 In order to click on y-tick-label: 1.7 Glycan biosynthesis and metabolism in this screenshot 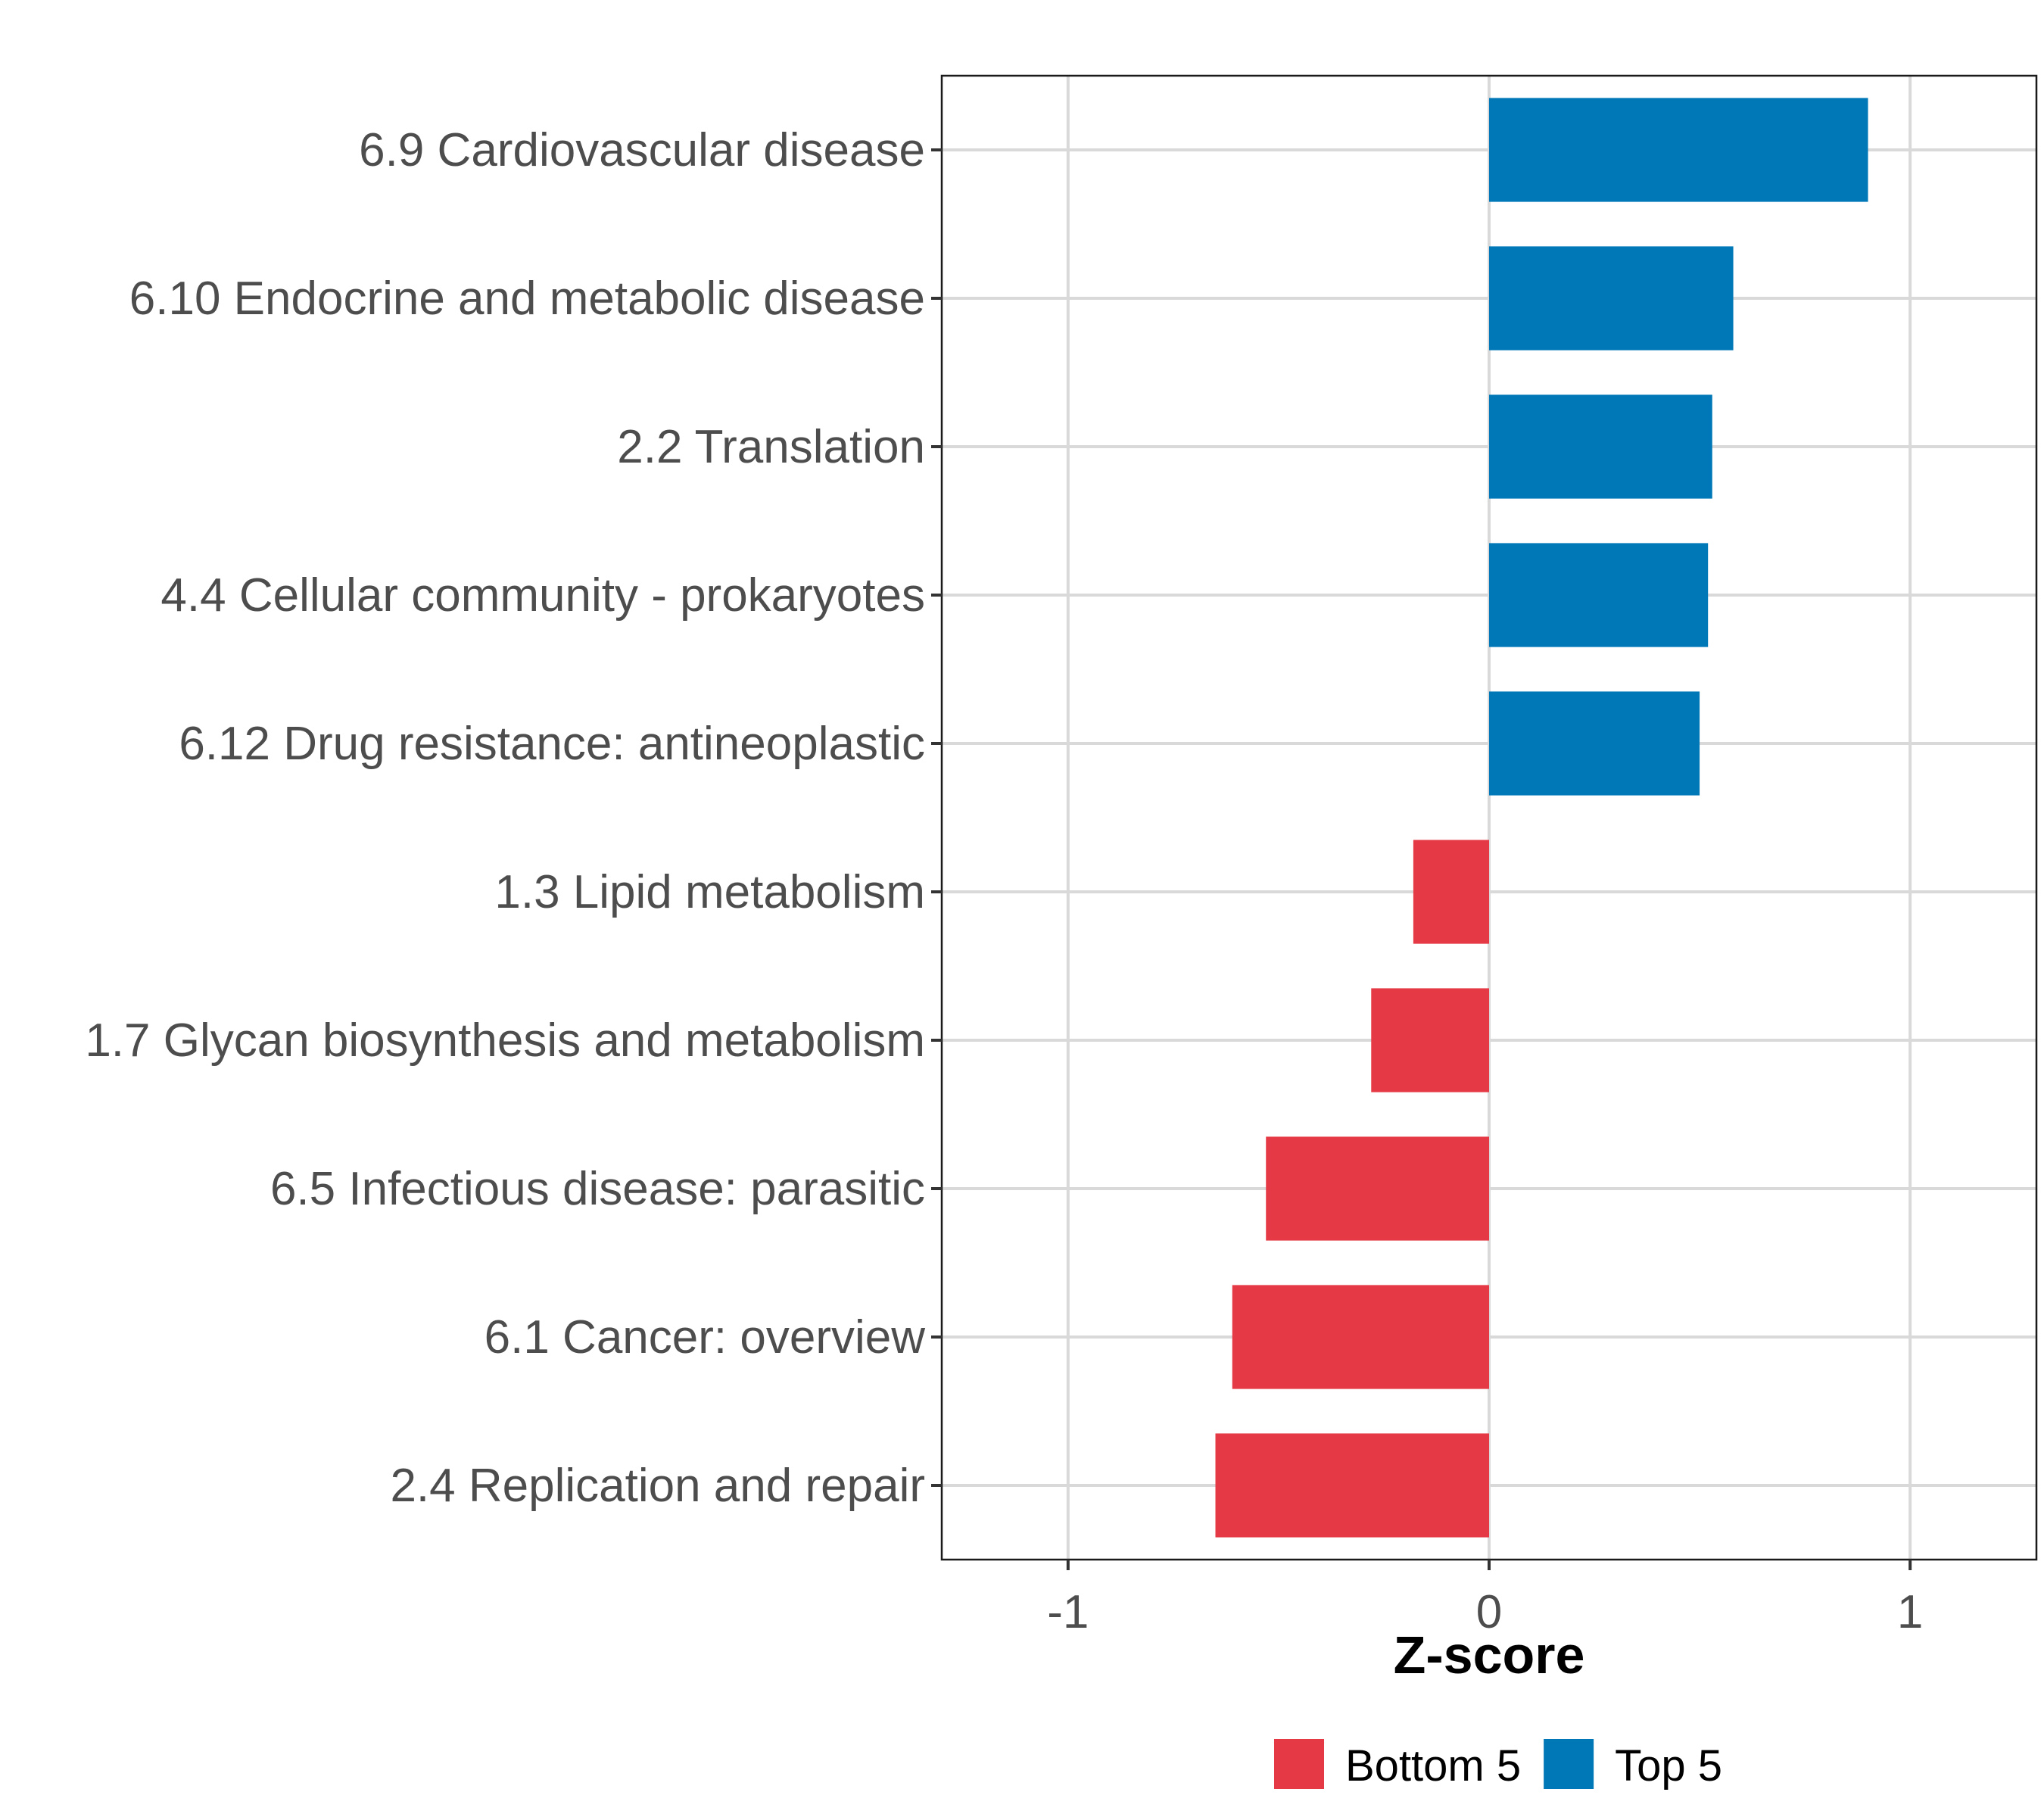, I will do `click(505, 1040)`.